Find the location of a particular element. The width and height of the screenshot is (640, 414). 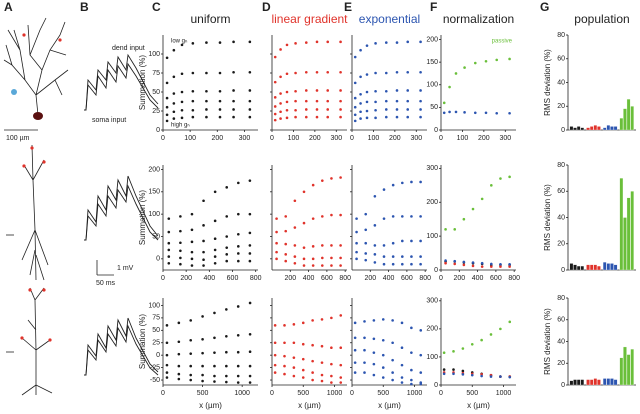

y-tick-label: 60 is located at coordinates (561, 191).